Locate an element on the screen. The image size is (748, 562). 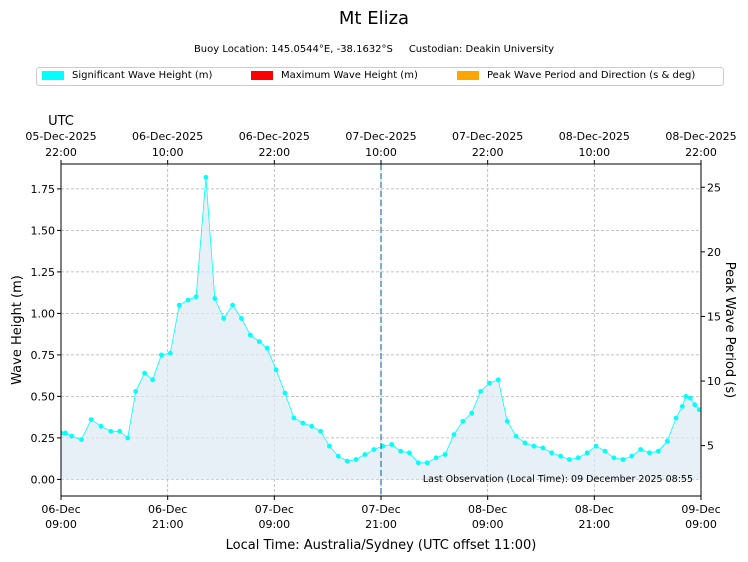
top-tick-label-date: 07-Dec-2025 is located at coordinates (487, 136).